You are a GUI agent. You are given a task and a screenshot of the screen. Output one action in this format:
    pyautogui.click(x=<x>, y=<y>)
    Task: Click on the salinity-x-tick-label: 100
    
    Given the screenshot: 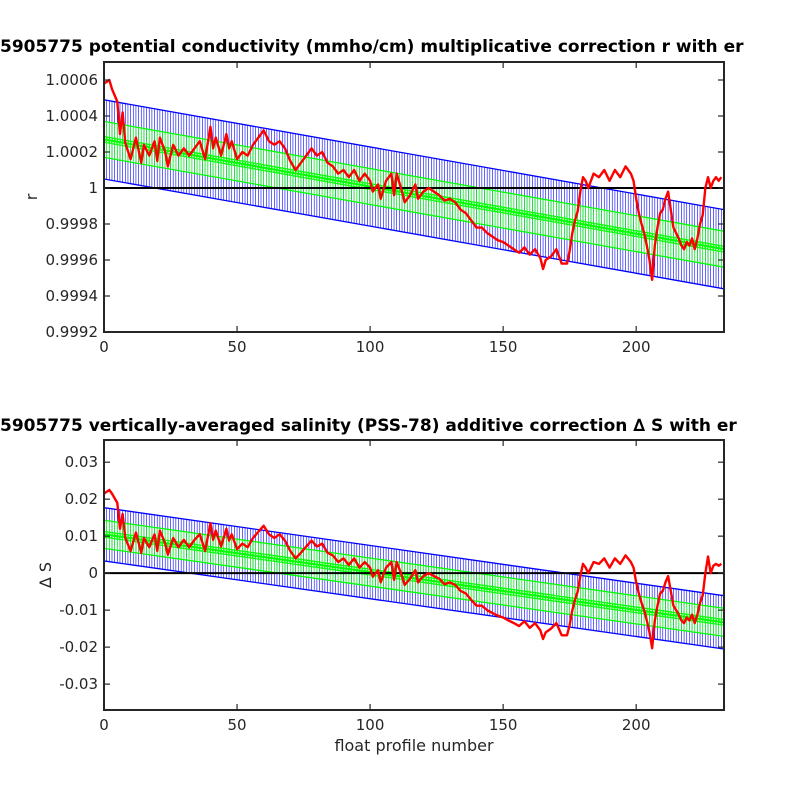 What is the action you would take?
    pyautogui.click(x=370, y=725)
    